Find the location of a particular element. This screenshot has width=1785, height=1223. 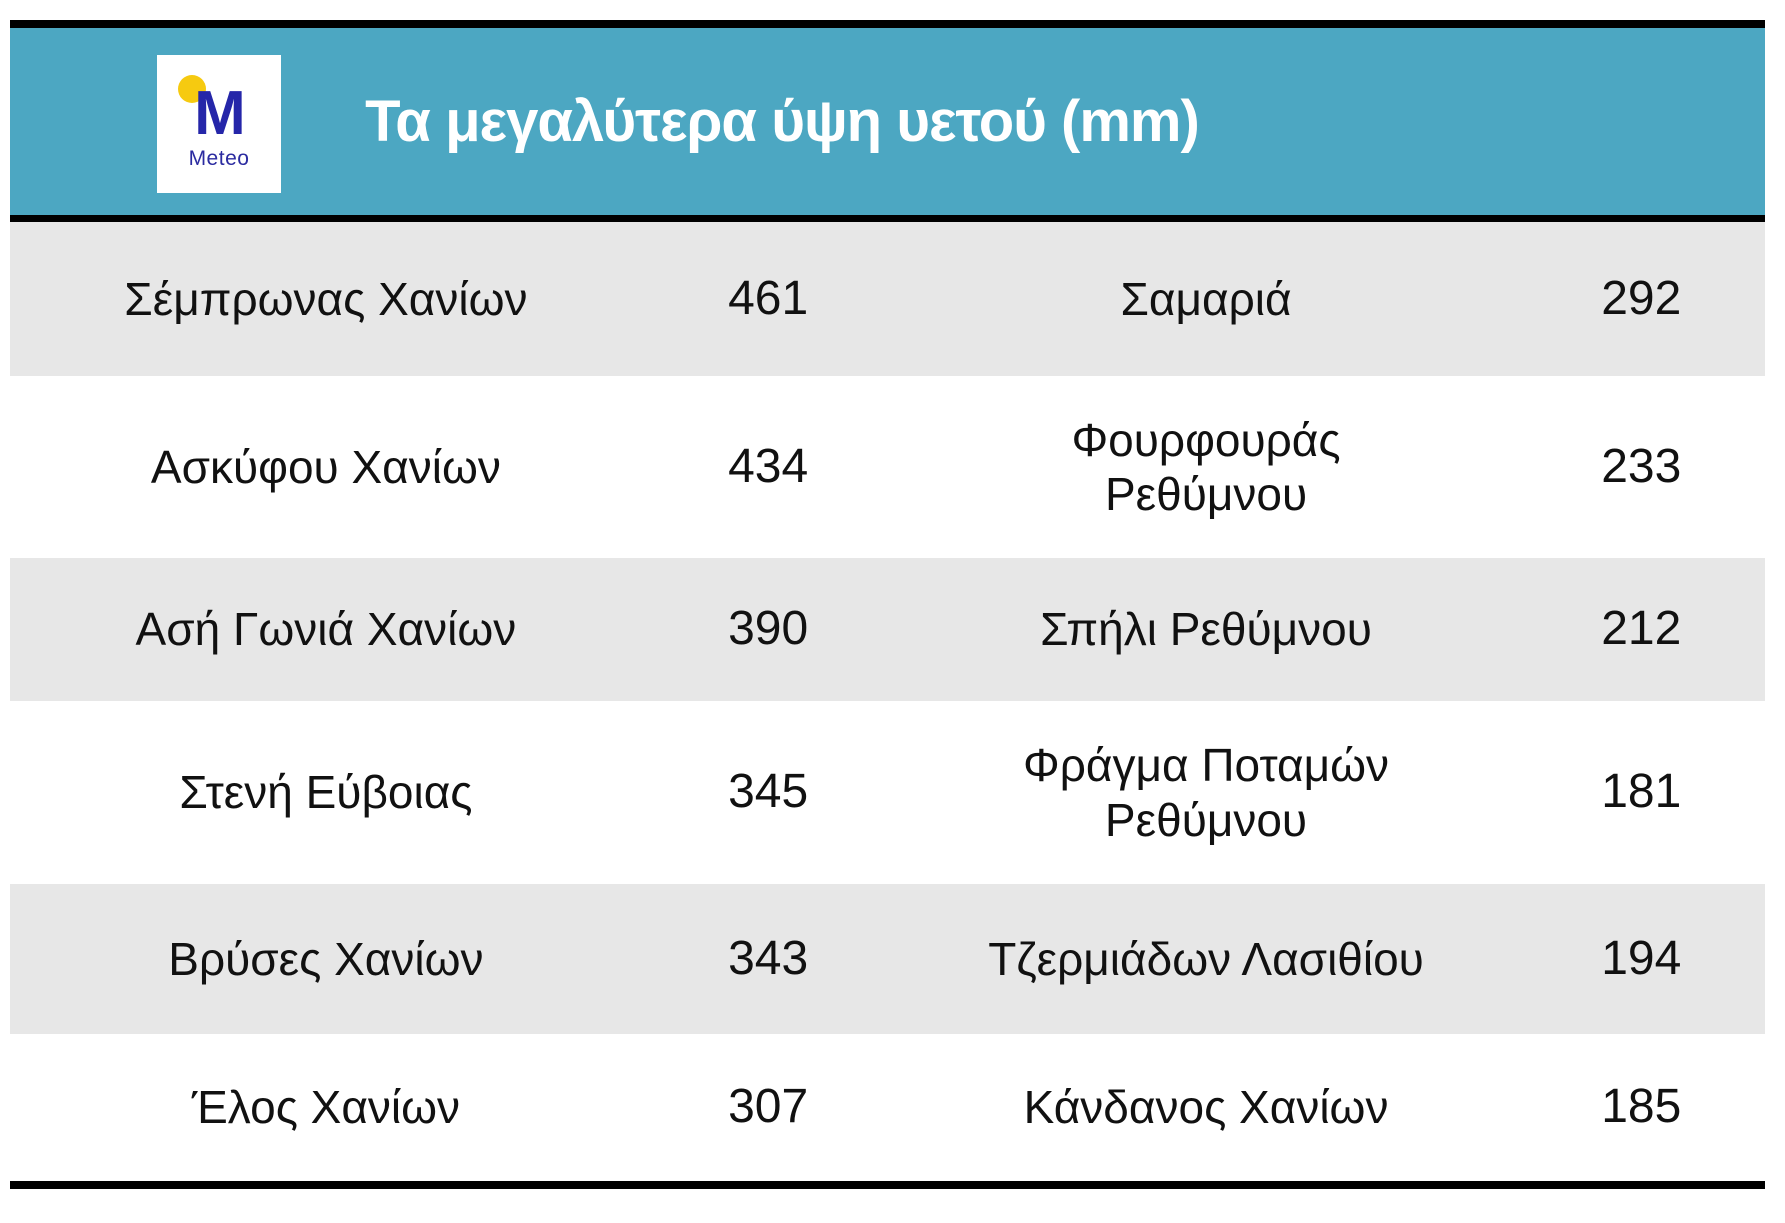

station-name-cell: Φράγμα Ποταμών Ρεθύμνου is located at coordinates (1206, 792).